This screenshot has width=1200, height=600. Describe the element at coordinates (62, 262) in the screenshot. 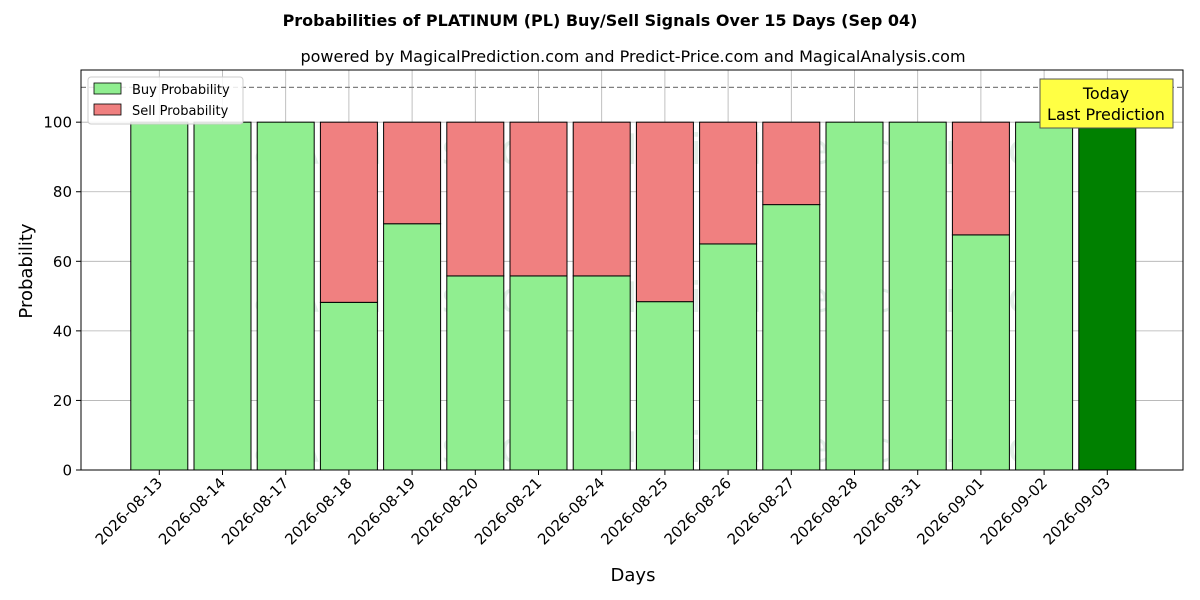

I see `y-tick-label: 60` at that location.